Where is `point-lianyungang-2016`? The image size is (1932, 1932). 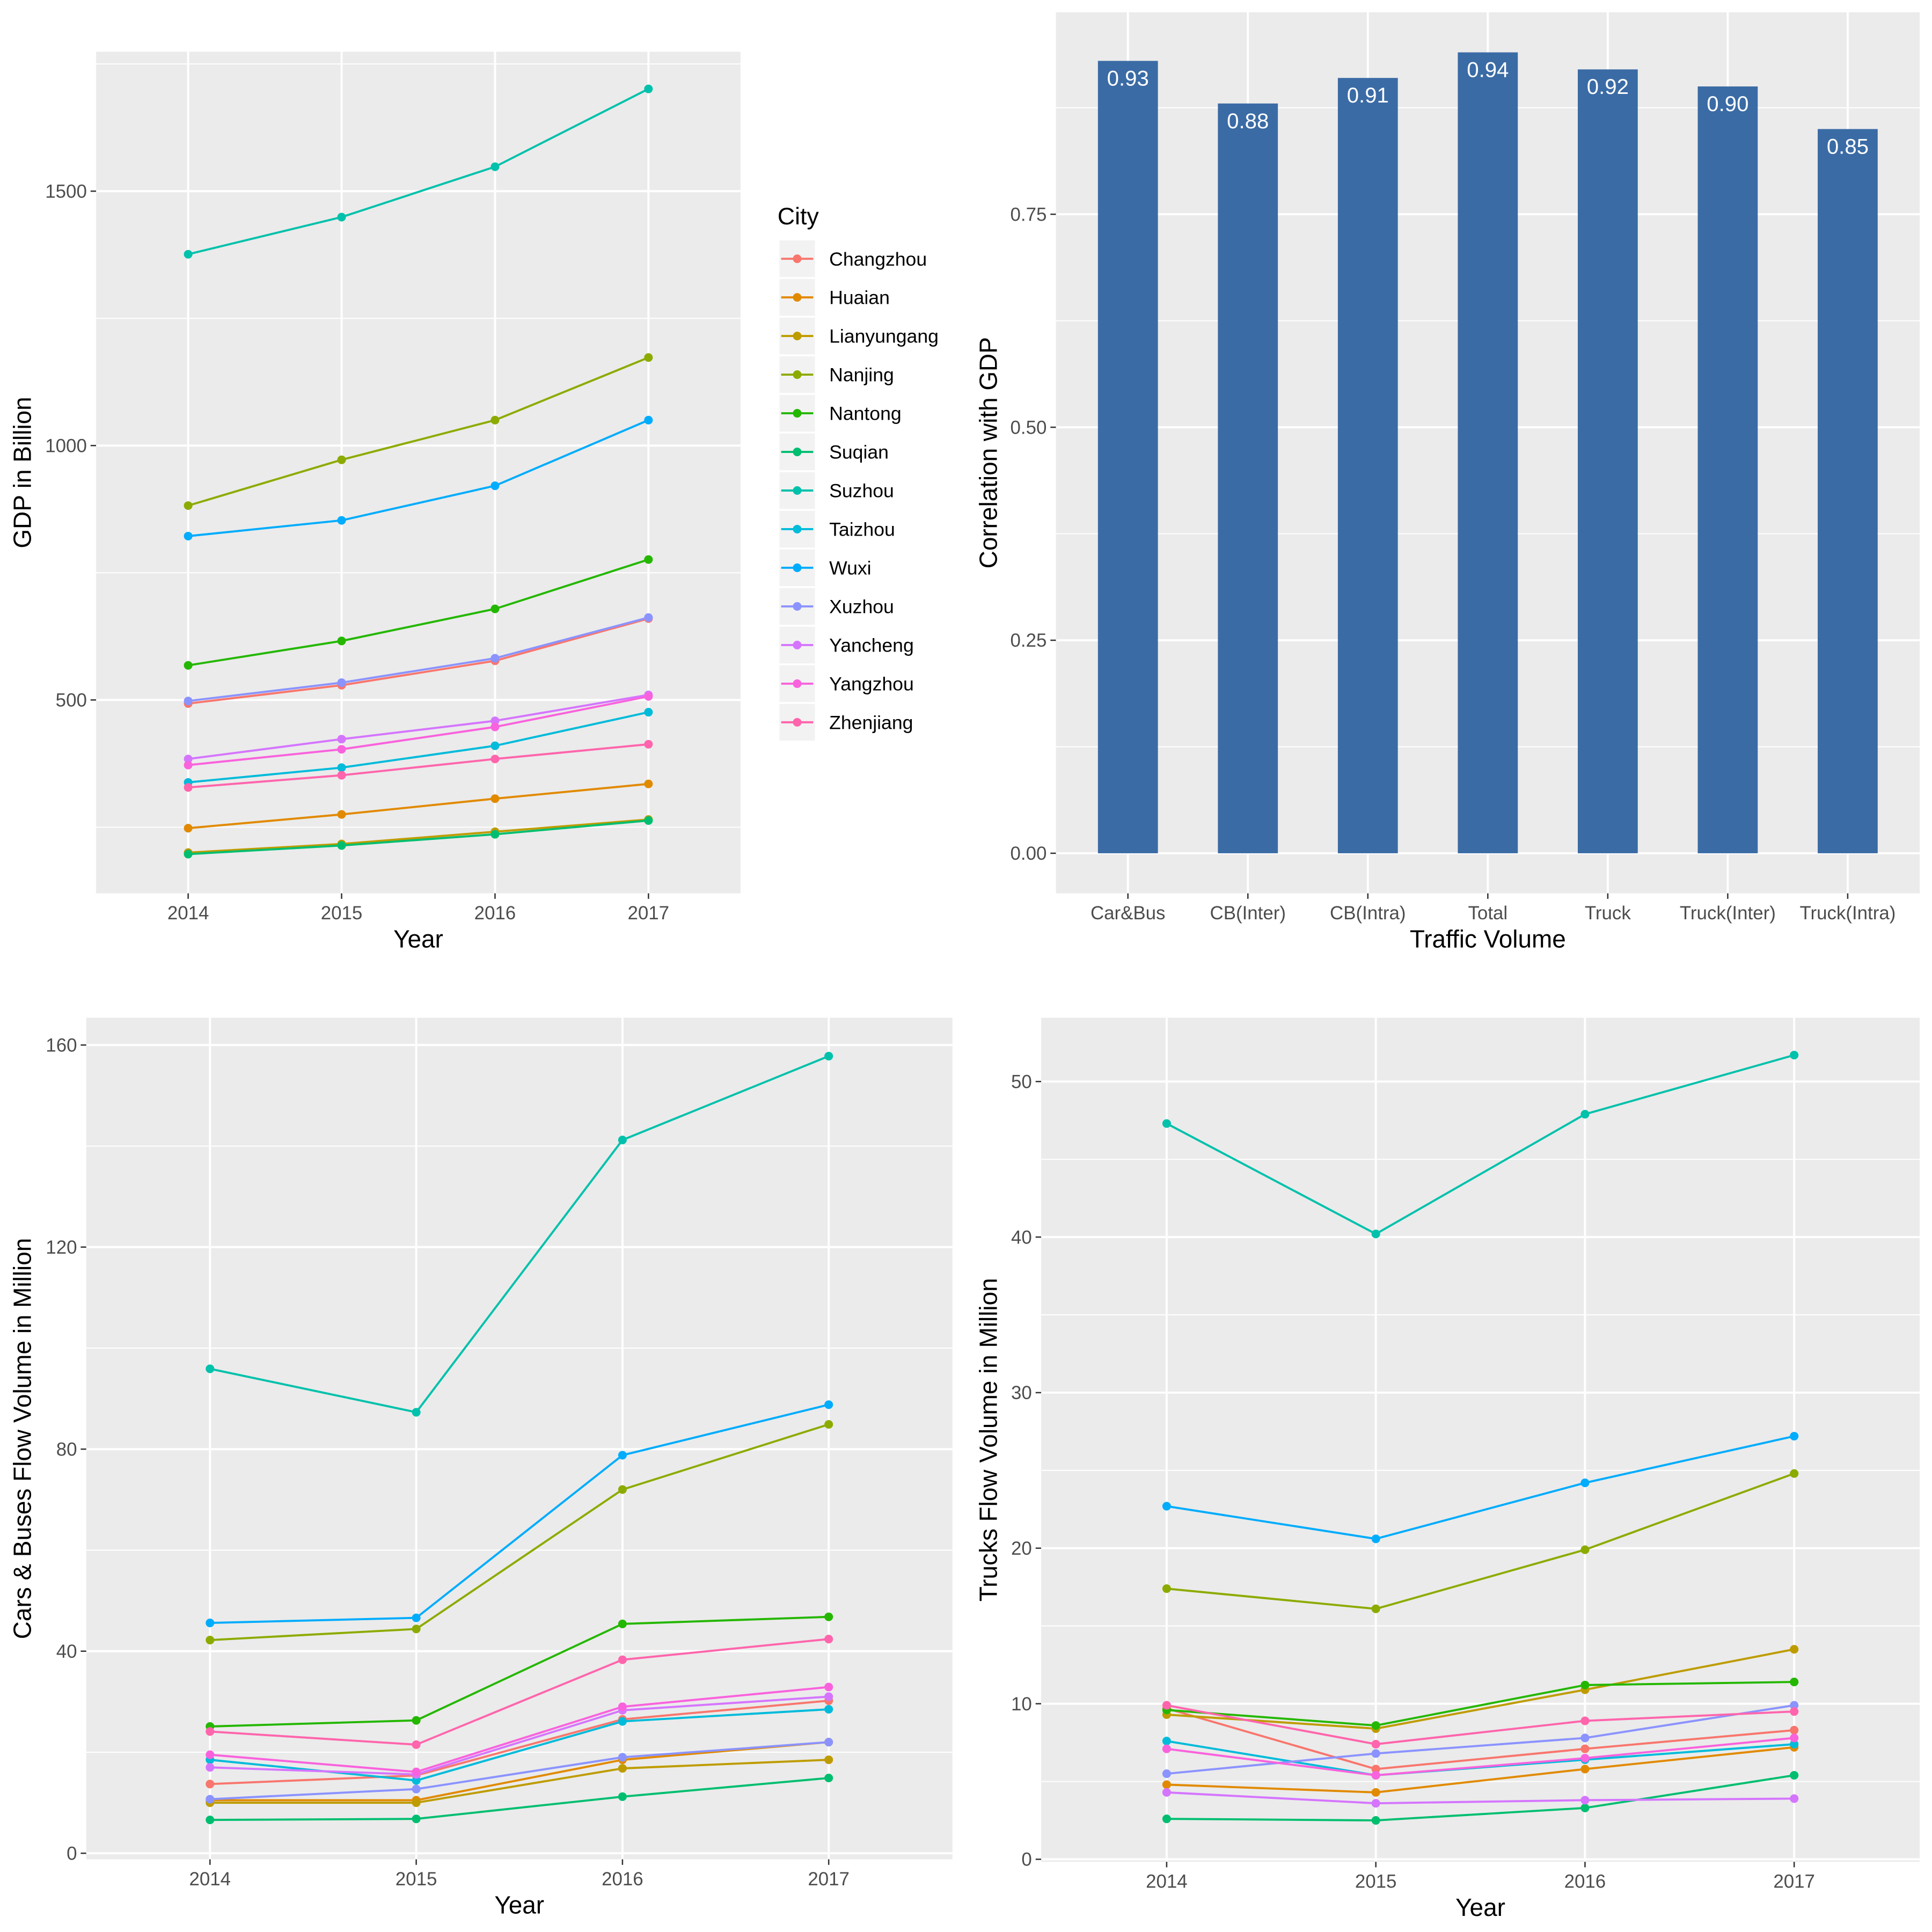
point-lianyungang-2016 is located at coordinates (622, 1768).